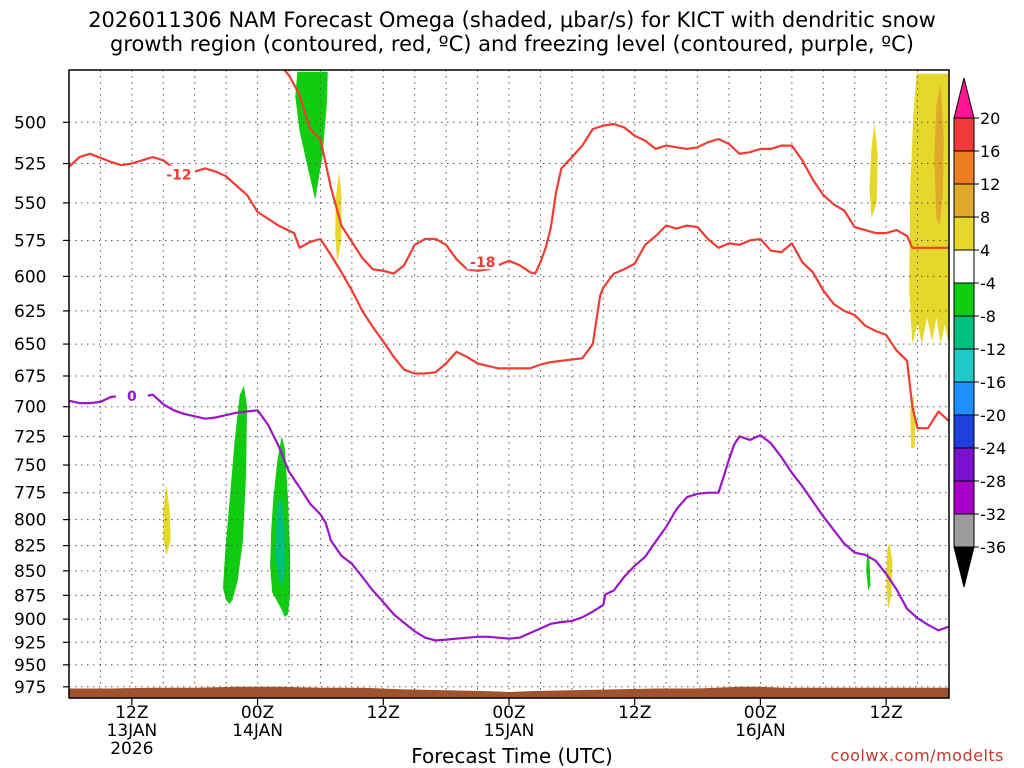  I want to click on colorbar-label-13: -36, so click(993, 547).